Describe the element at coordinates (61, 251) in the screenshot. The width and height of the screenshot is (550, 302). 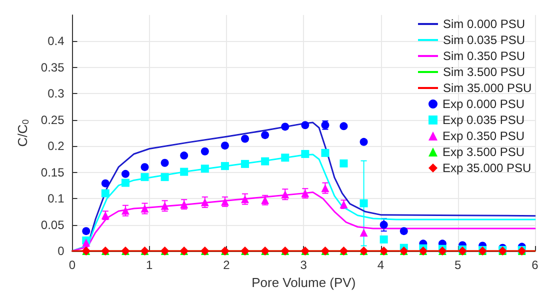
I see `y-tick-label: 0` at that location.